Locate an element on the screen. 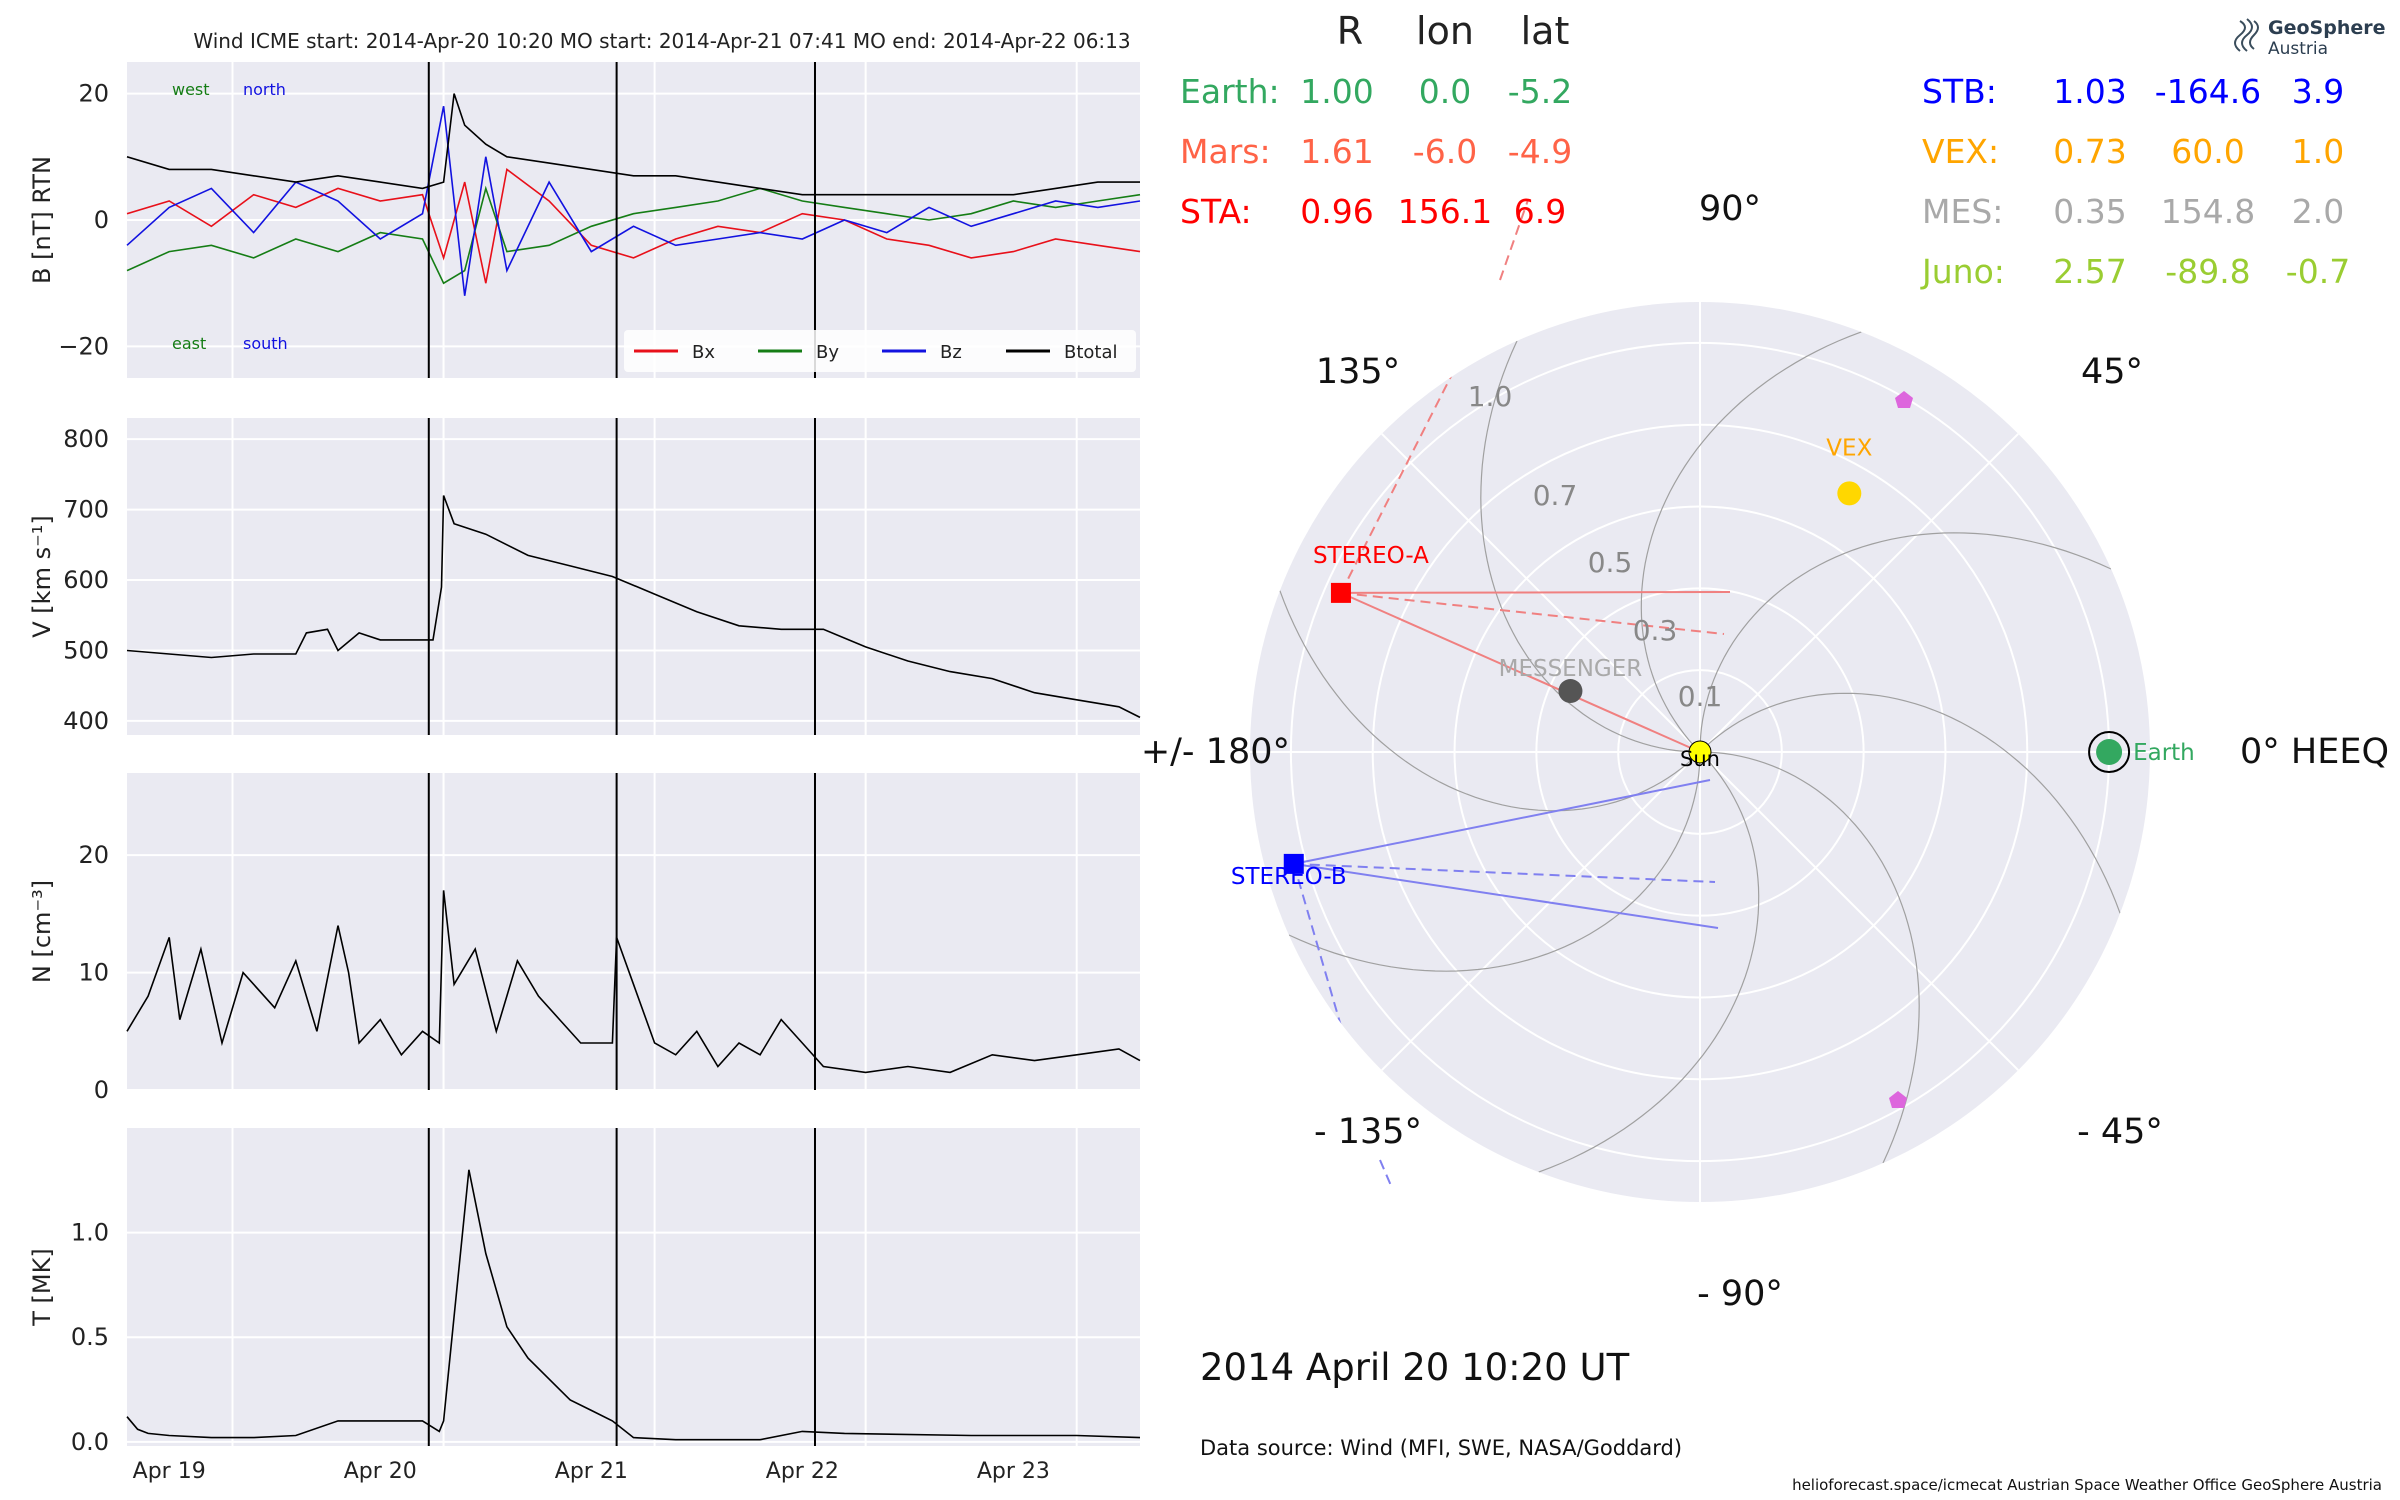 Image resolution: width=2400 pixels, height=1500 pixels. stereo-a-label: STEREO-A is located at coordinates (1371, 556).